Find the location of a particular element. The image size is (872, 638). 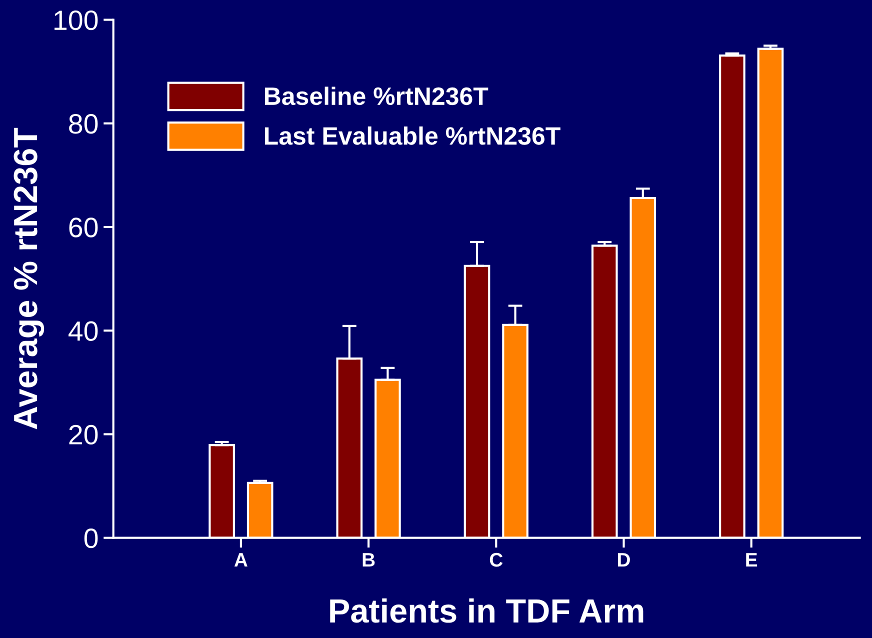

y-tick-label: 60 is located at coordinates (83, 228).